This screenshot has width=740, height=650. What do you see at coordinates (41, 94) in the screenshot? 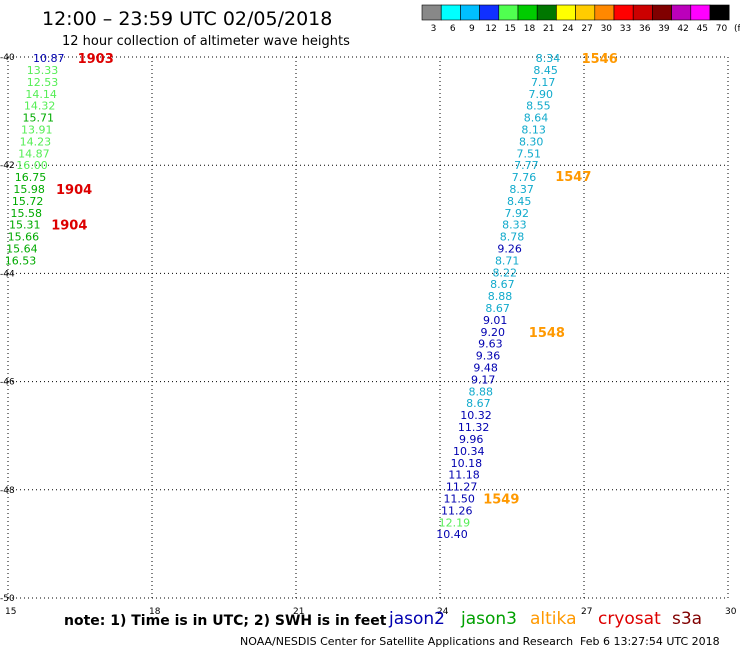
I see `swh-value-label: 14.14` at bounding box center [41, 94].